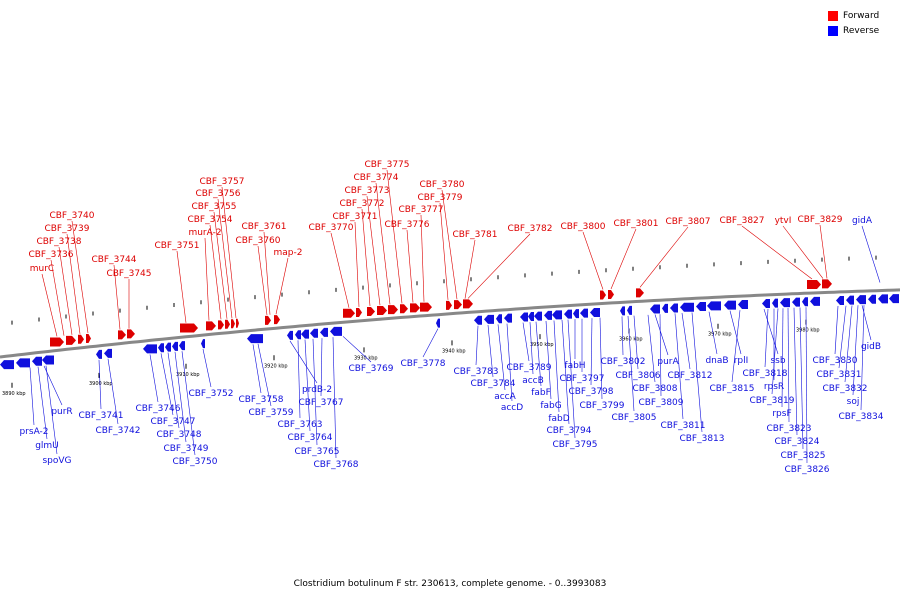 The width and height of the screenshot is (900, 600). Describe the element at coordinates (512, 408) in the screenshot. I see `gene-label-accd: accD` at that location.